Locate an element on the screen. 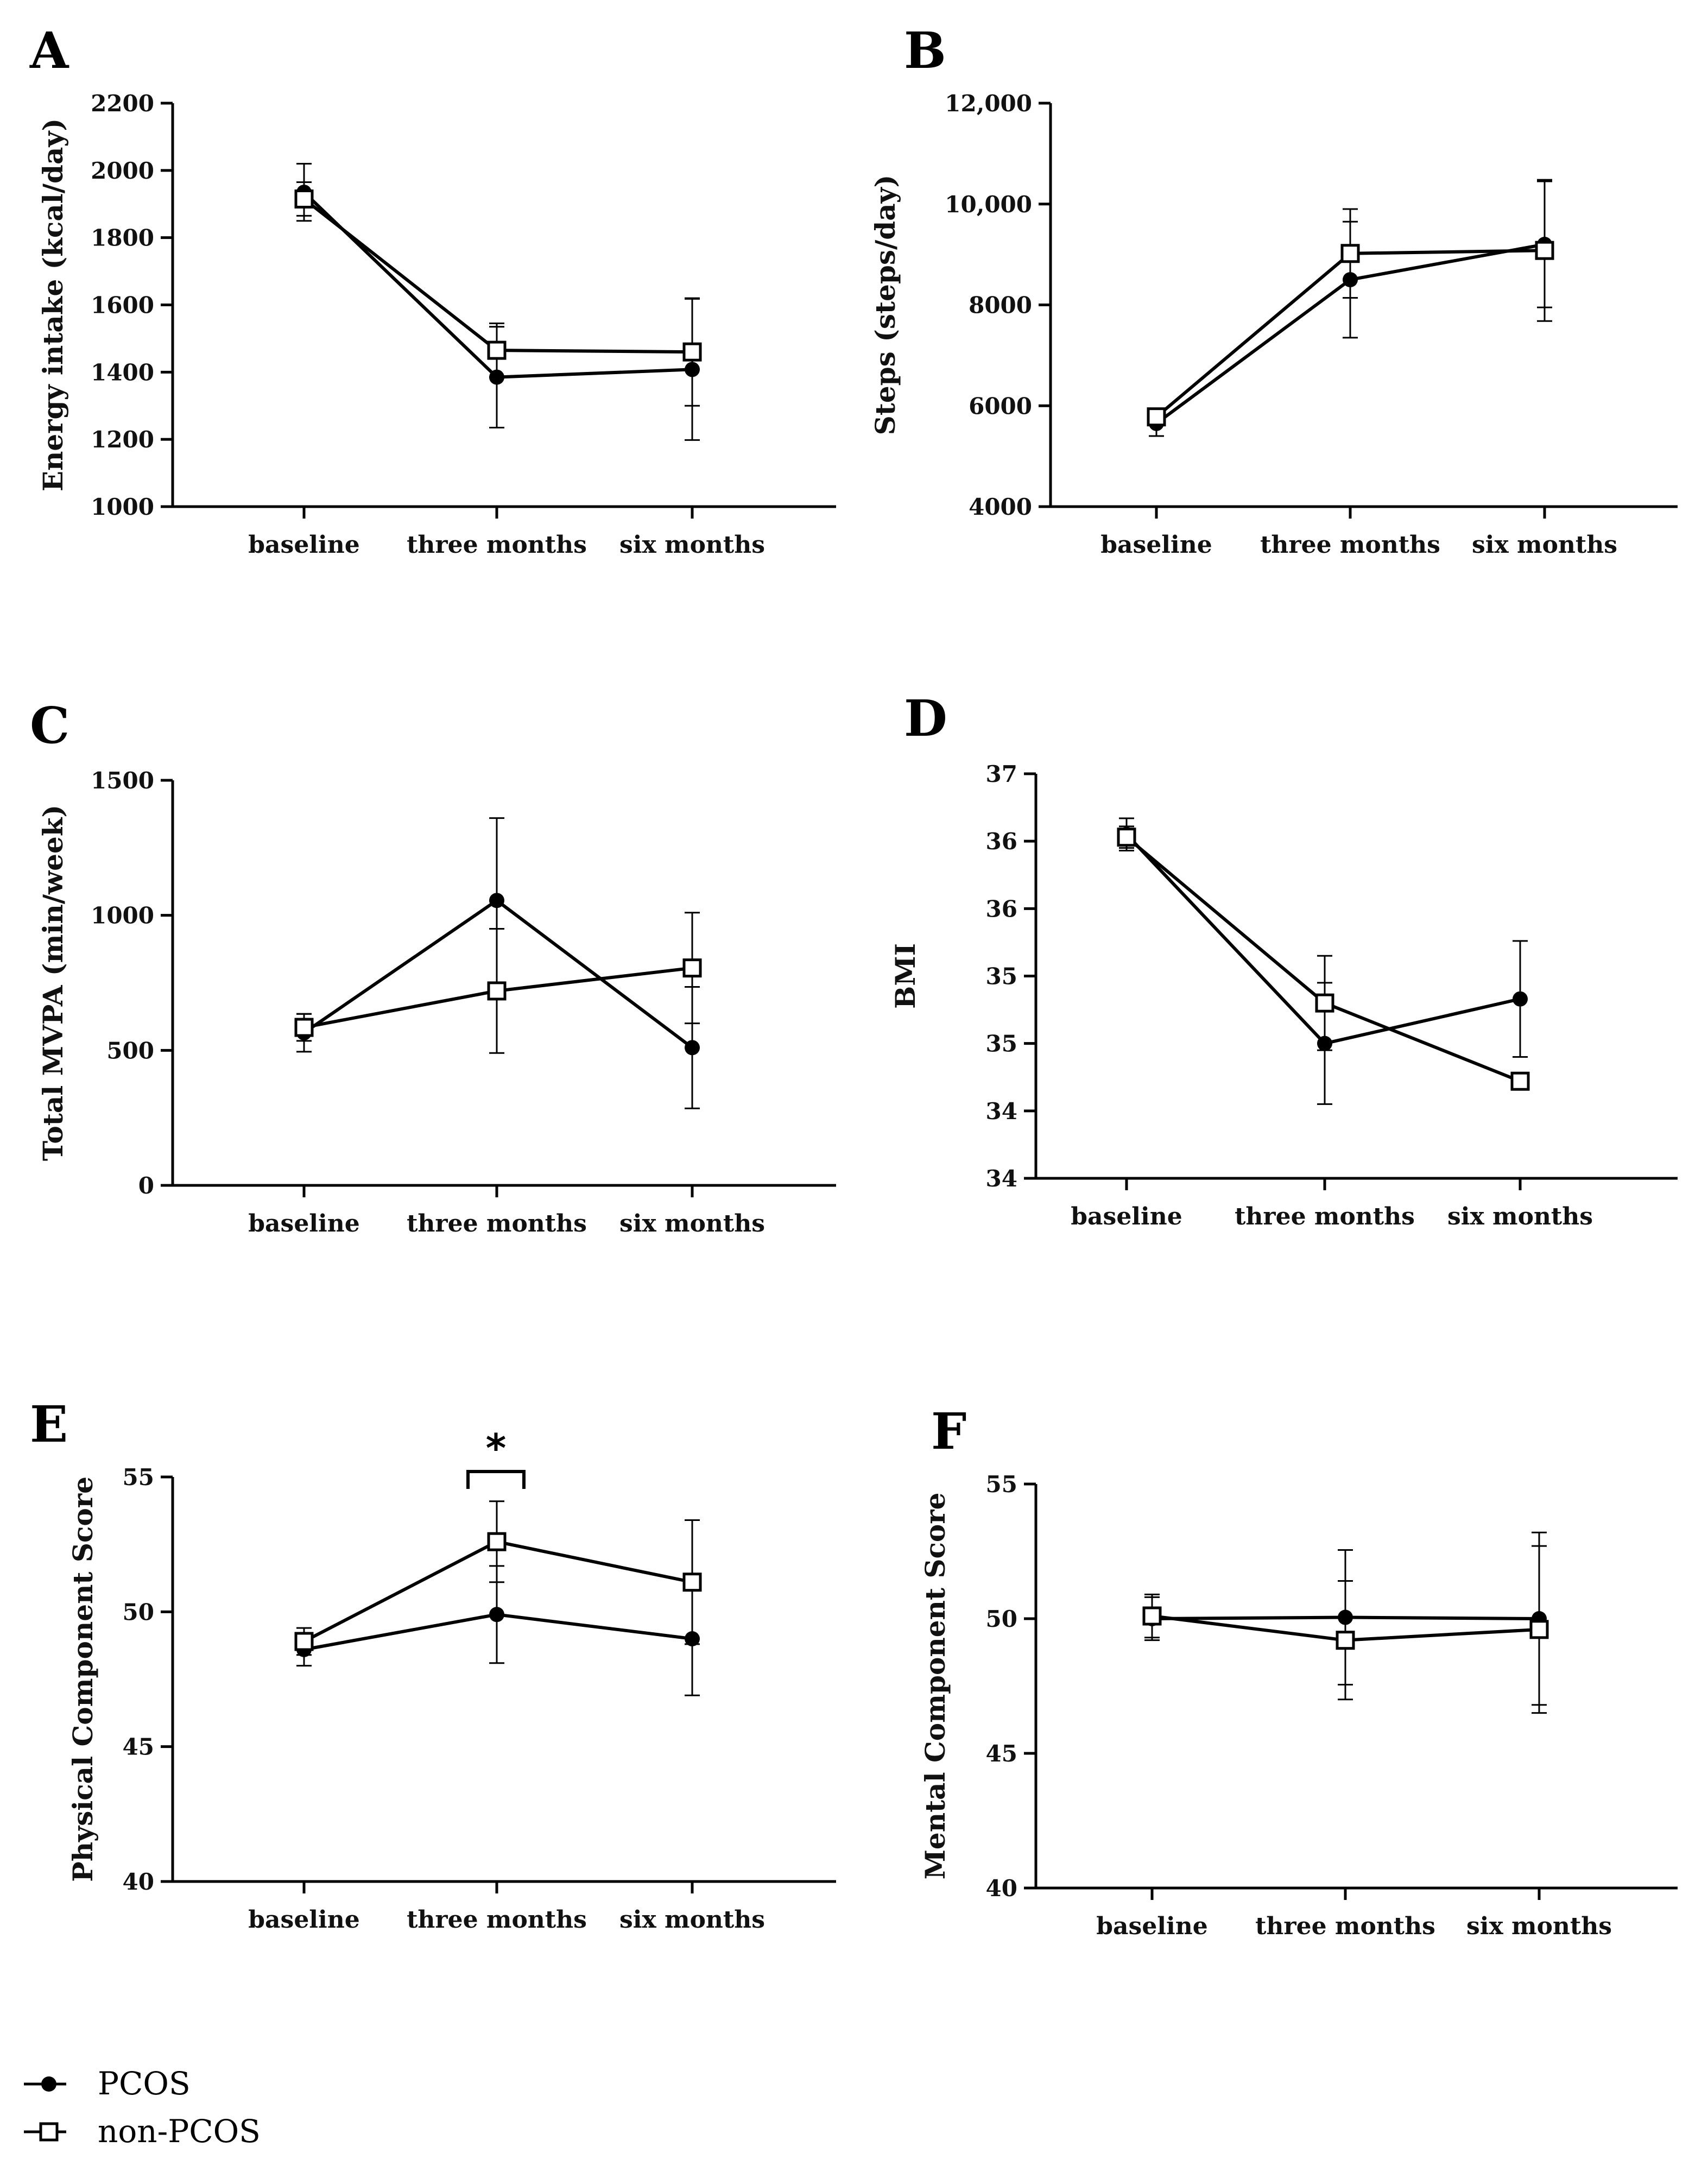 Image resolution: width=1708 pixels, height=2172 pixels. y-tick-label: 1800 is located at coordinates (122, 238).